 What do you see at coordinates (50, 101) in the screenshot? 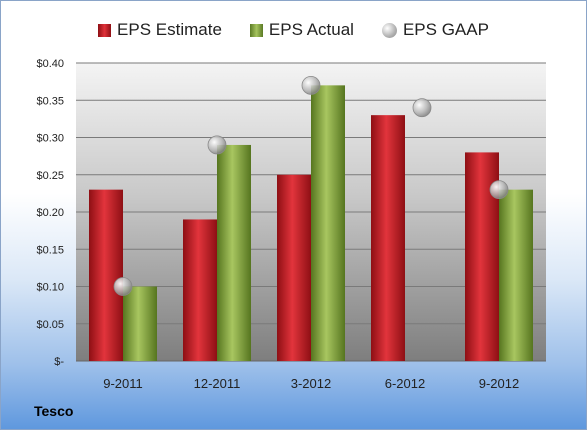
I see `y-tick-label: $0.35` at bounding box center [50, 101].